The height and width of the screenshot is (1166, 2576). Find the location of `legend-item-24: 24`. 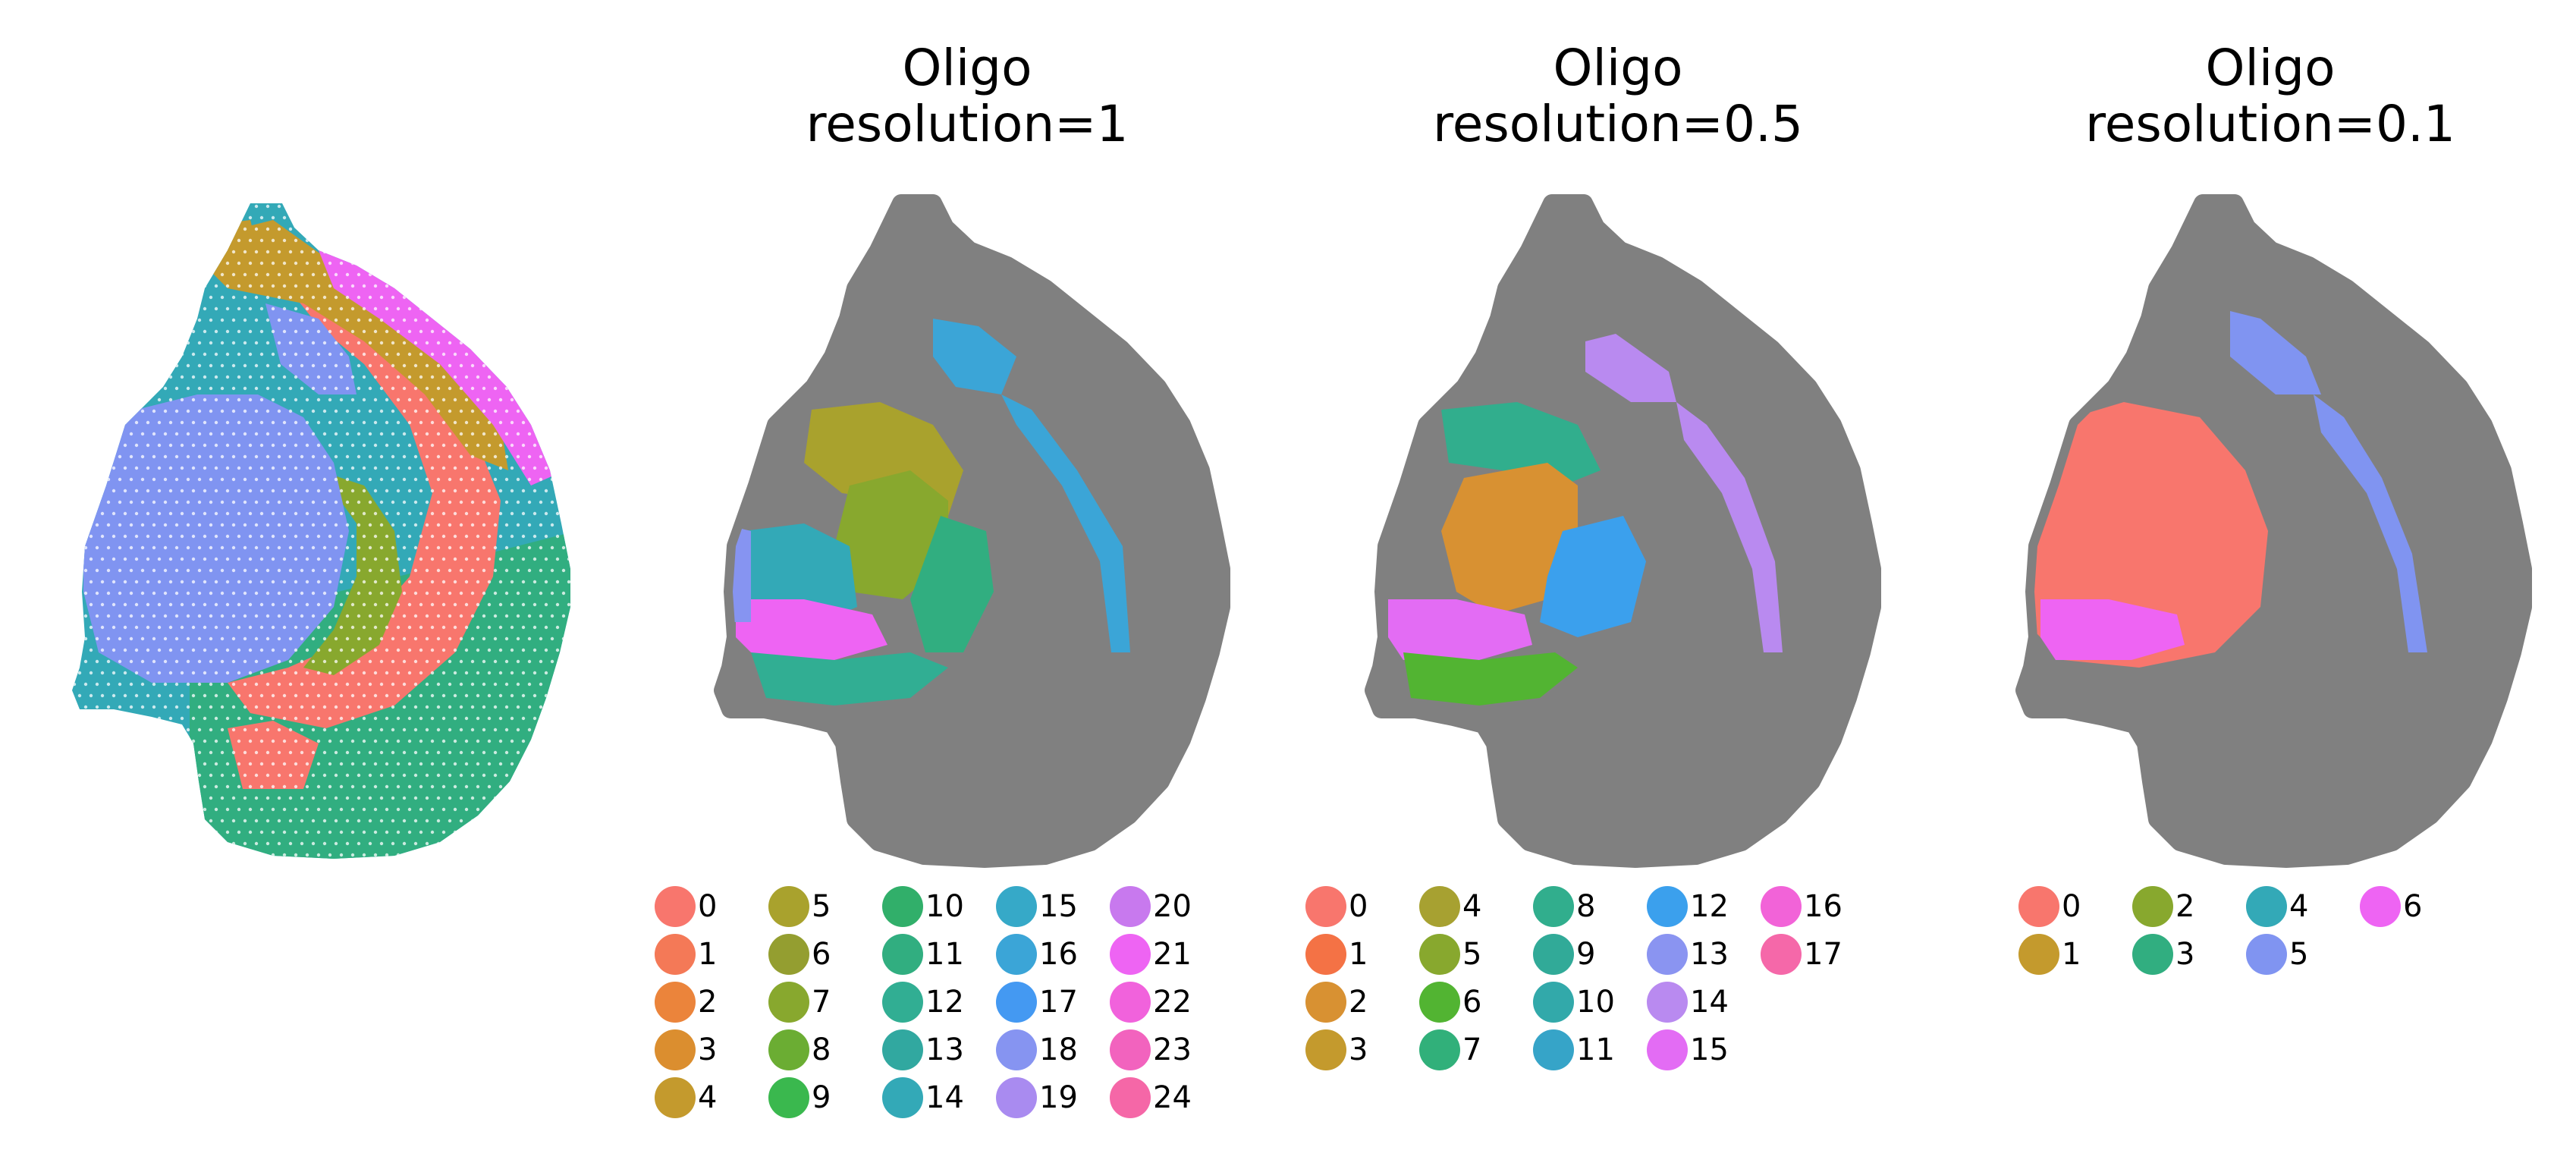

legend-item-24: 24 is located at coordinates (1151, 1097).